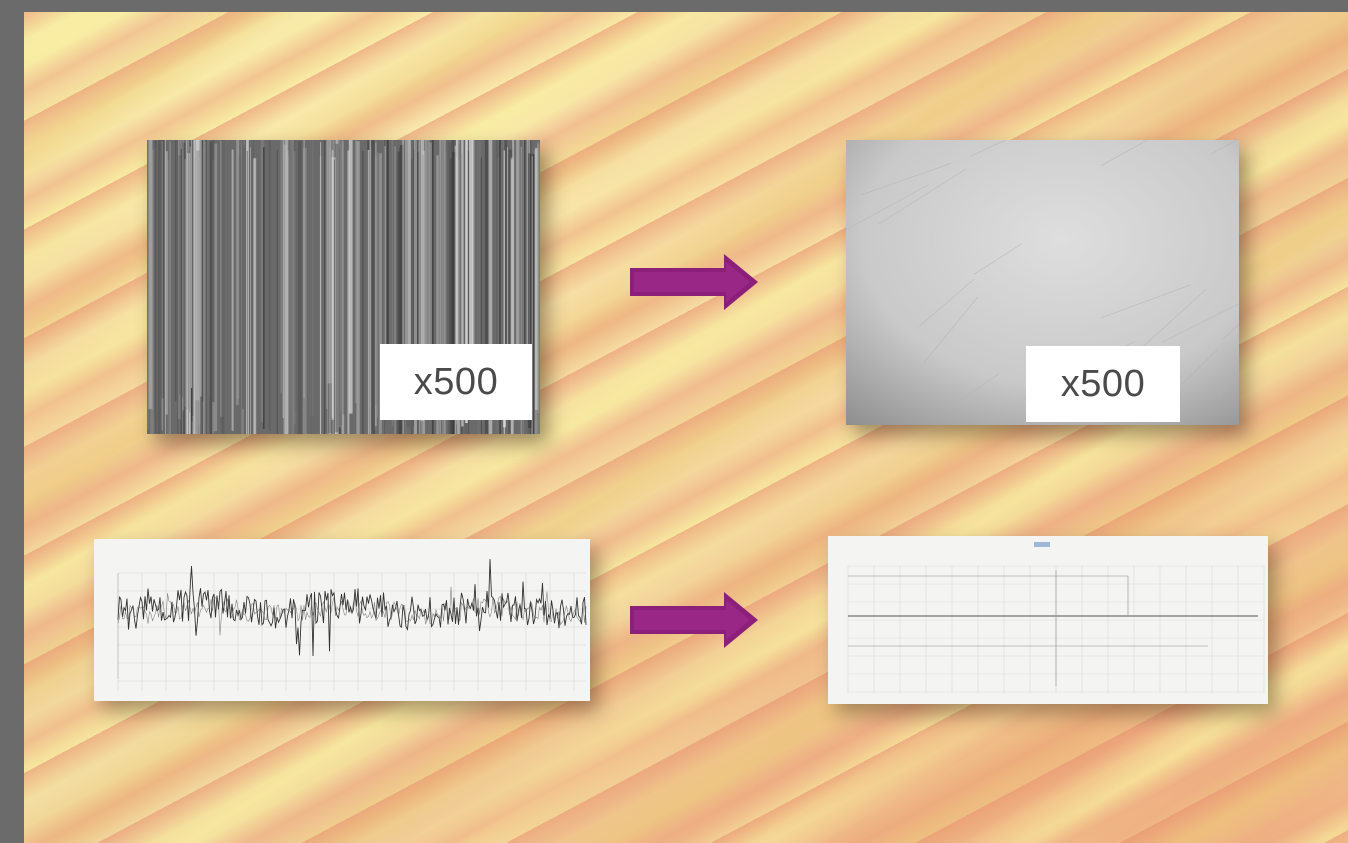 This screenshot has height=843, width=1348. I want to click on rough-surface-profile-graph, so click(342, 620).